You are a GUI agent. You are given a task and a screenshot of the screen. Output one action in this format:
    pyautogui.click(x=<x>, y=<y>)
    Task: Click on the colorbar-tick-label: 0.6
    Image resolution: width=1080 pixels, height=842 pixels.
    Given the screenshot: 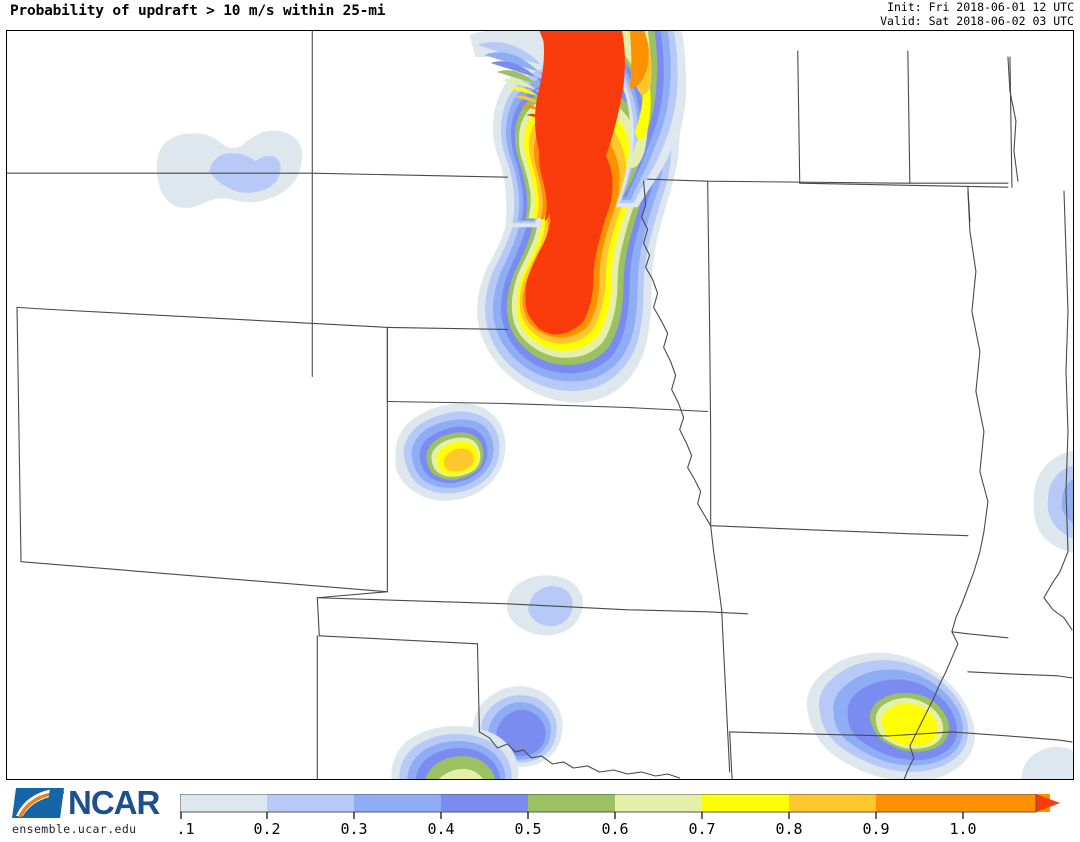 What is the action you would take?
    pyautogui.click(x=614, y=829)
    